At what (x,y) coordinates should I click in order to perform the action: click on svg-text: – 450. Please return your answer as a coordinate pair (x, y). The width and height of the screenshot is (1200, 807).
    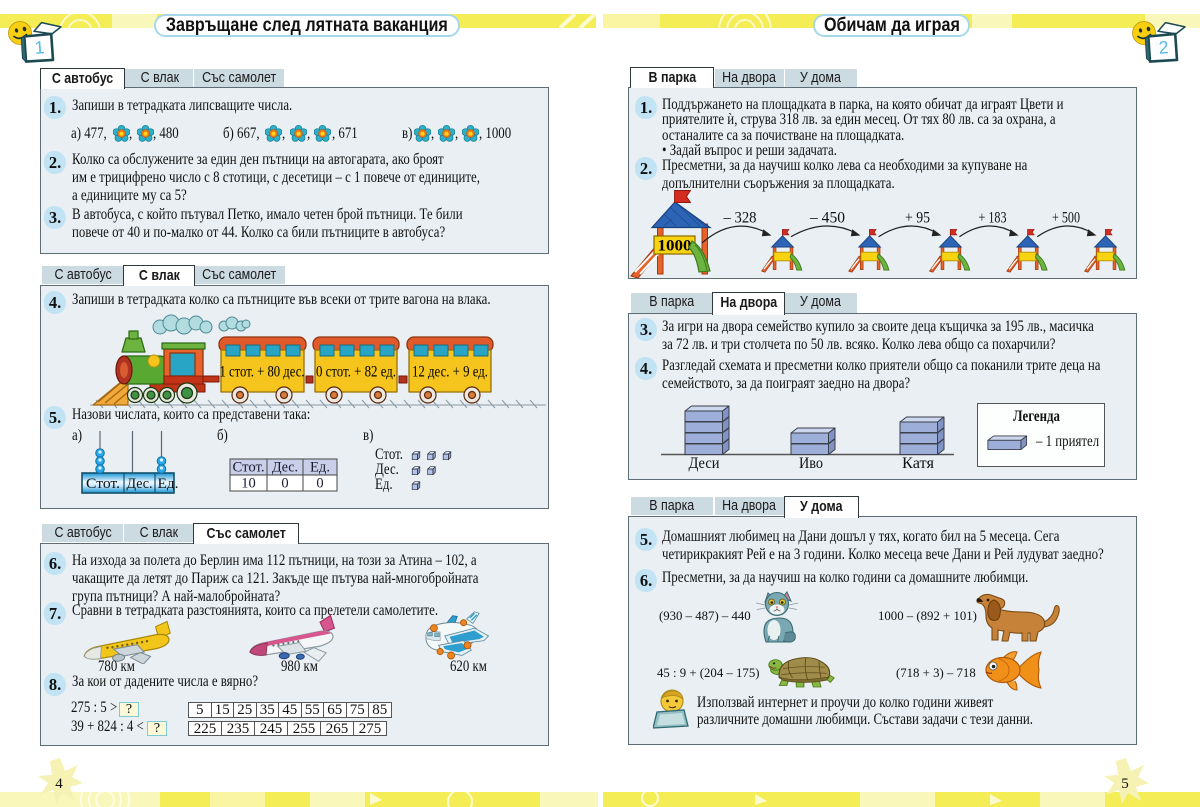
    Looking at the image, I should click on (827, 218).